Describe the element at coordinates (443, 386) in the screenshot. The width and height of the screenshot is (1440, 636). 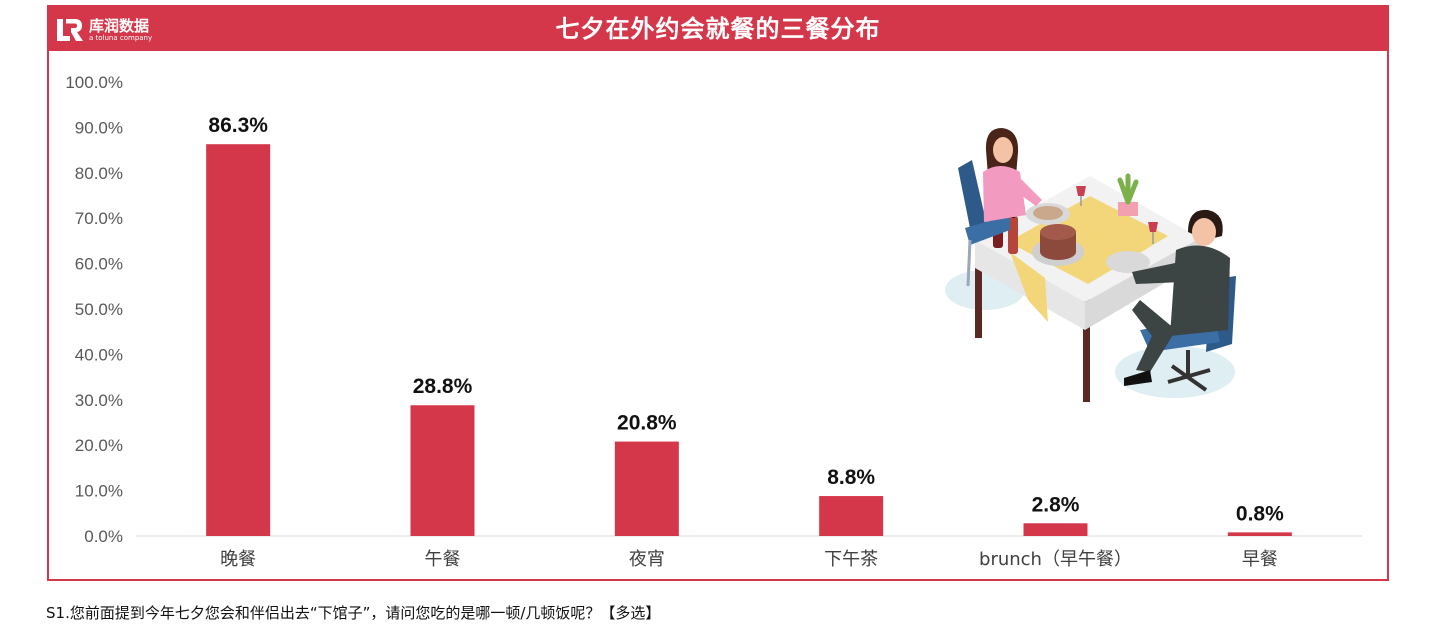
I see `data-label: 28.8%` at that location.